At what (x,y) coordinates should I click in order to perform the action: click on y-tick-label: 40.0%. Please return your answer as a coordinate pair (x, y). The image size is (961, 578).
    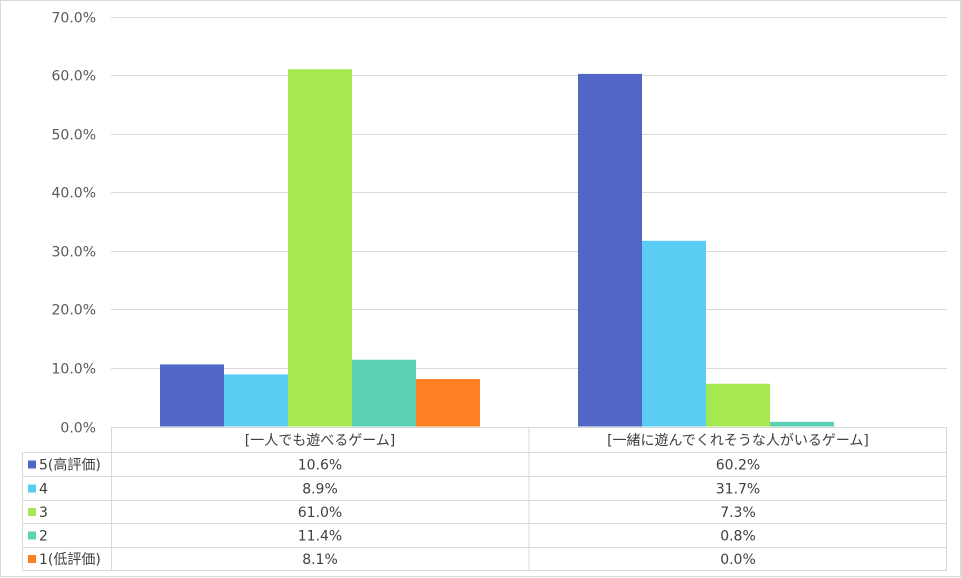
    Looking at the image, I should click on (74, 194).